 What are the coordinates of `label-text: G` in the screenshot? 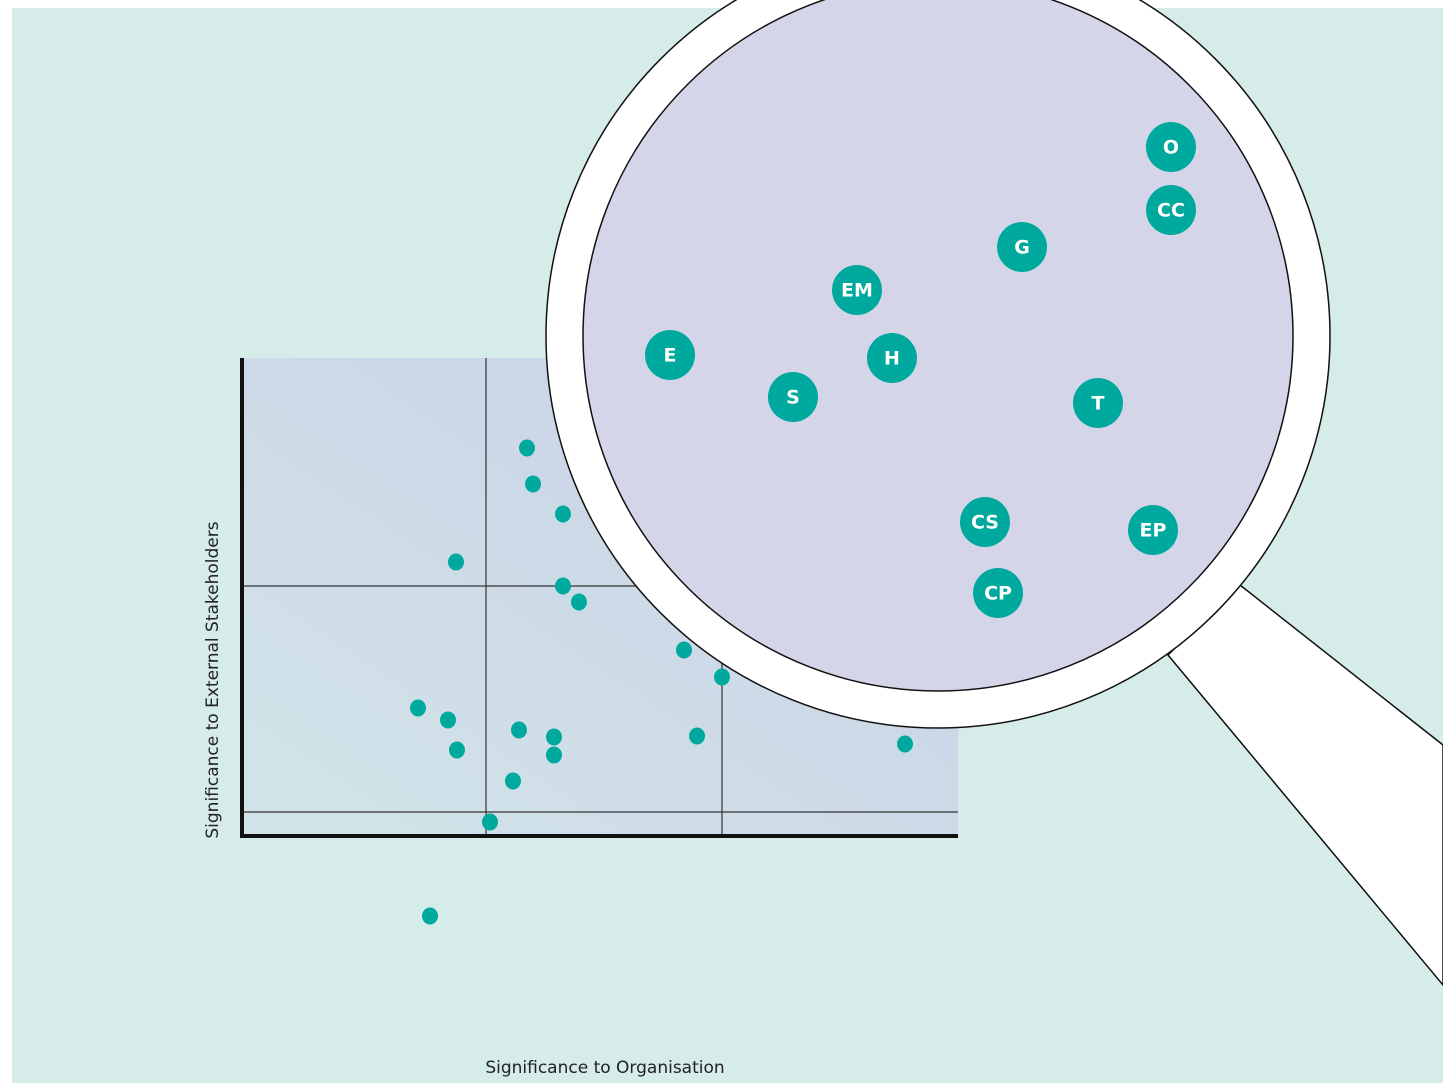 It's located at (1022, 248).